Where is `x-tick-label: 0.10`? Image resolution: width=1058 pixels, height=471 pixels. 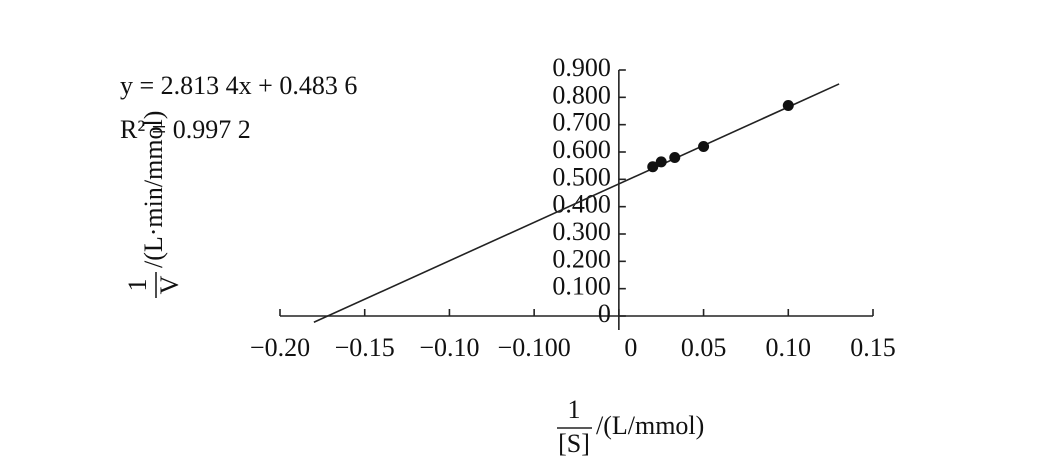
x-tick-label: 0.10 is located at coordinates (789, 347).